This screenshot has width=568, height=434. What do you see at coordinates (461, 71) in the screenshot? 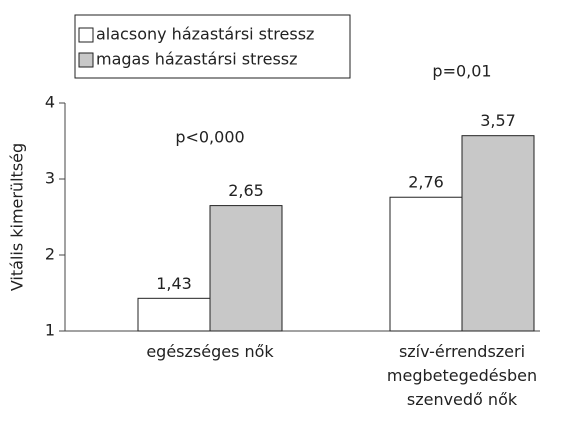
I see `annotation: p=0,01` at bounding box center [461, 71].